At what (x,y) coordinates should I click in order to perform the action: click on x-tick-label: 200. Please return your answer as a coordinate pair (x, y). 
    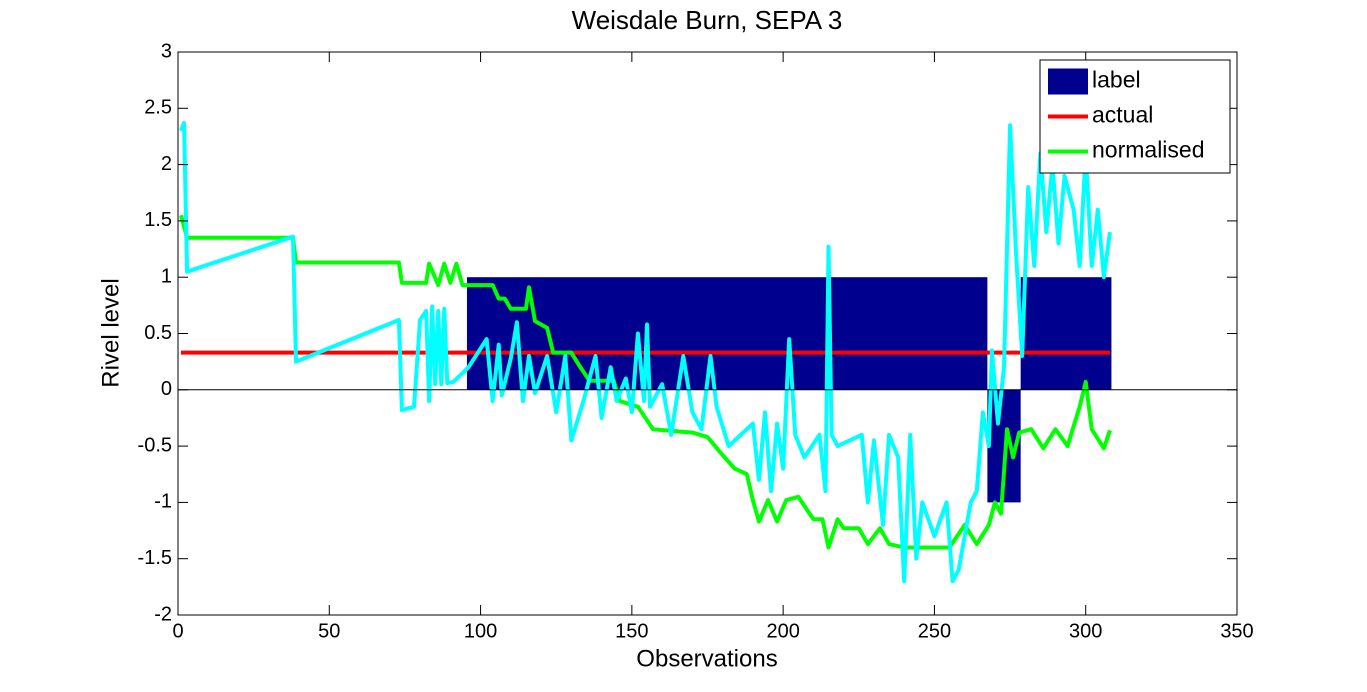
    Looking at the image, I should click on (782, 631).